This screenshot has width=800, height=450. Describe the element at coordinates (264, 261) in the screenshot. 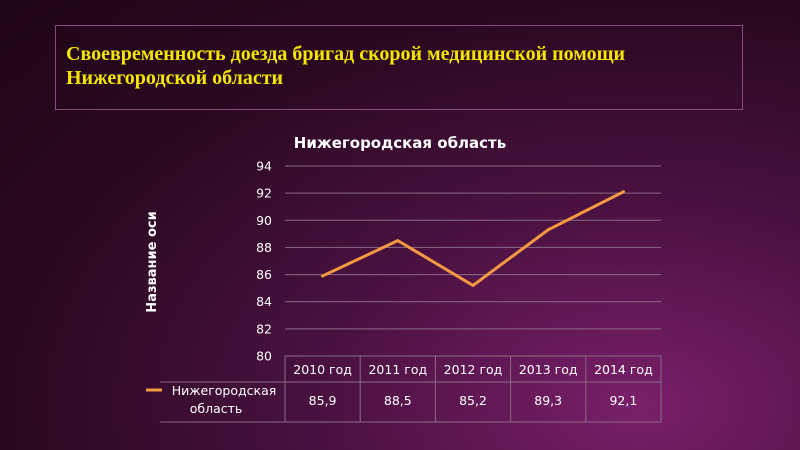

I see `y-tick-labels: 80 82 84 86 88 90 92 94` at that location.